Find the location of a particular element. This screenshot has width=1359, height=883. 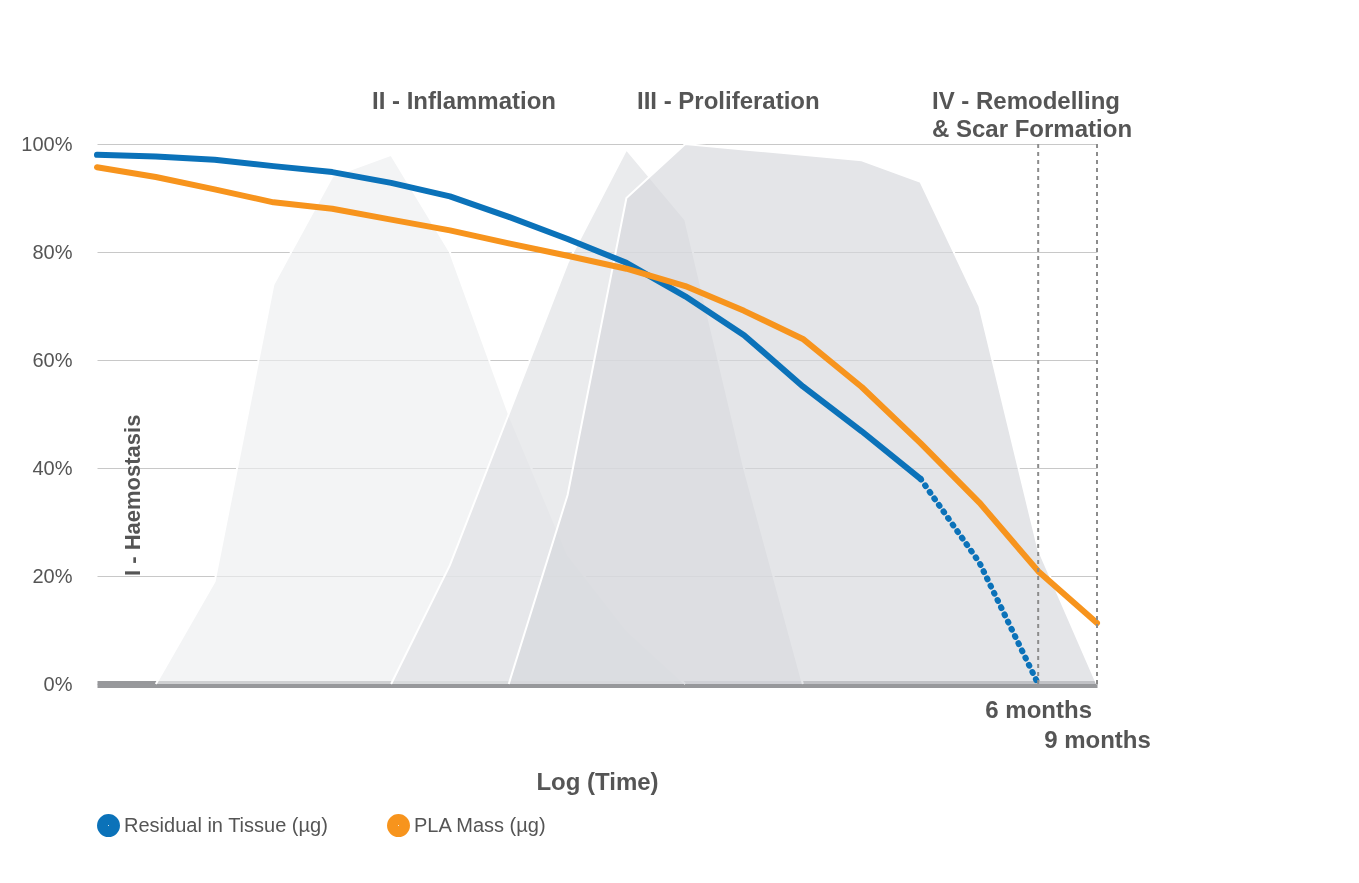

legend-label: Residual in Tissue (µg) is located at coordinates (226, 824).